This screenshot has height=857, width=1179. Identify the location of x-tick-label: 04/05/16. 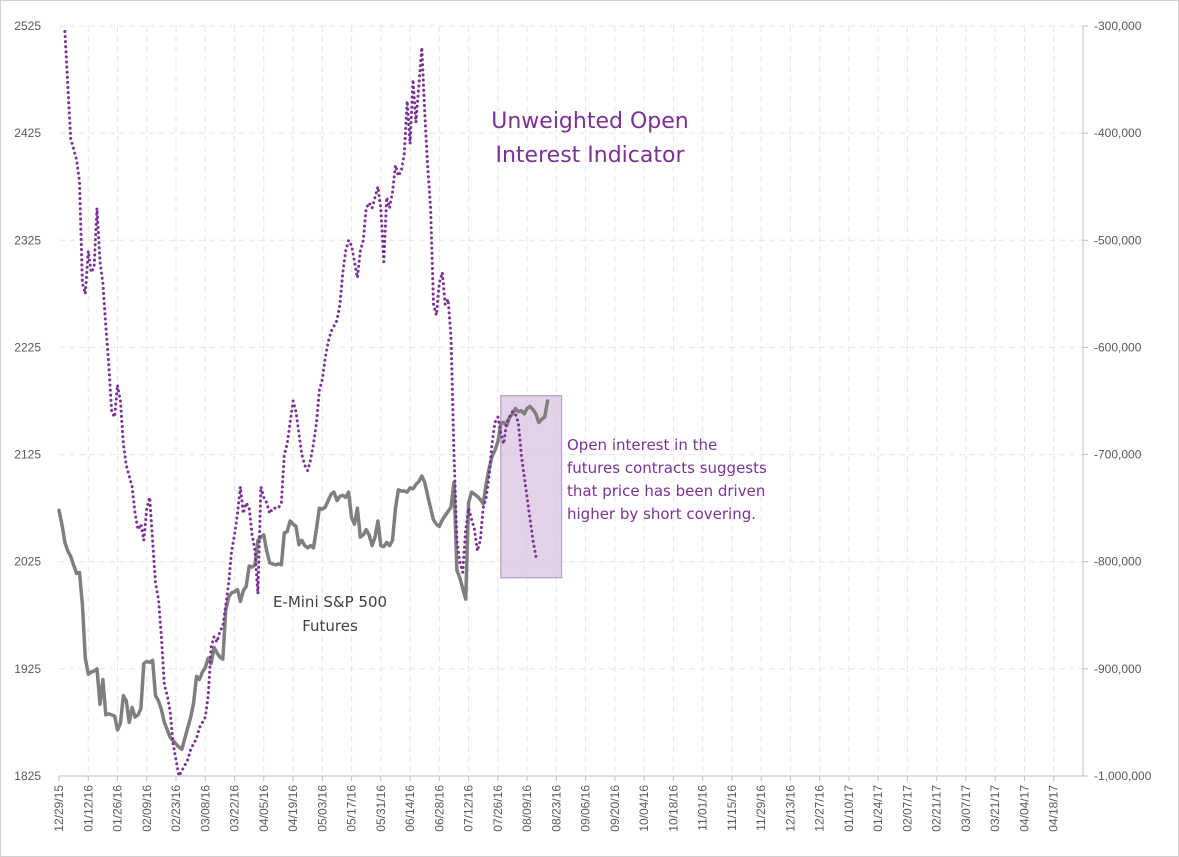
(264, 808).